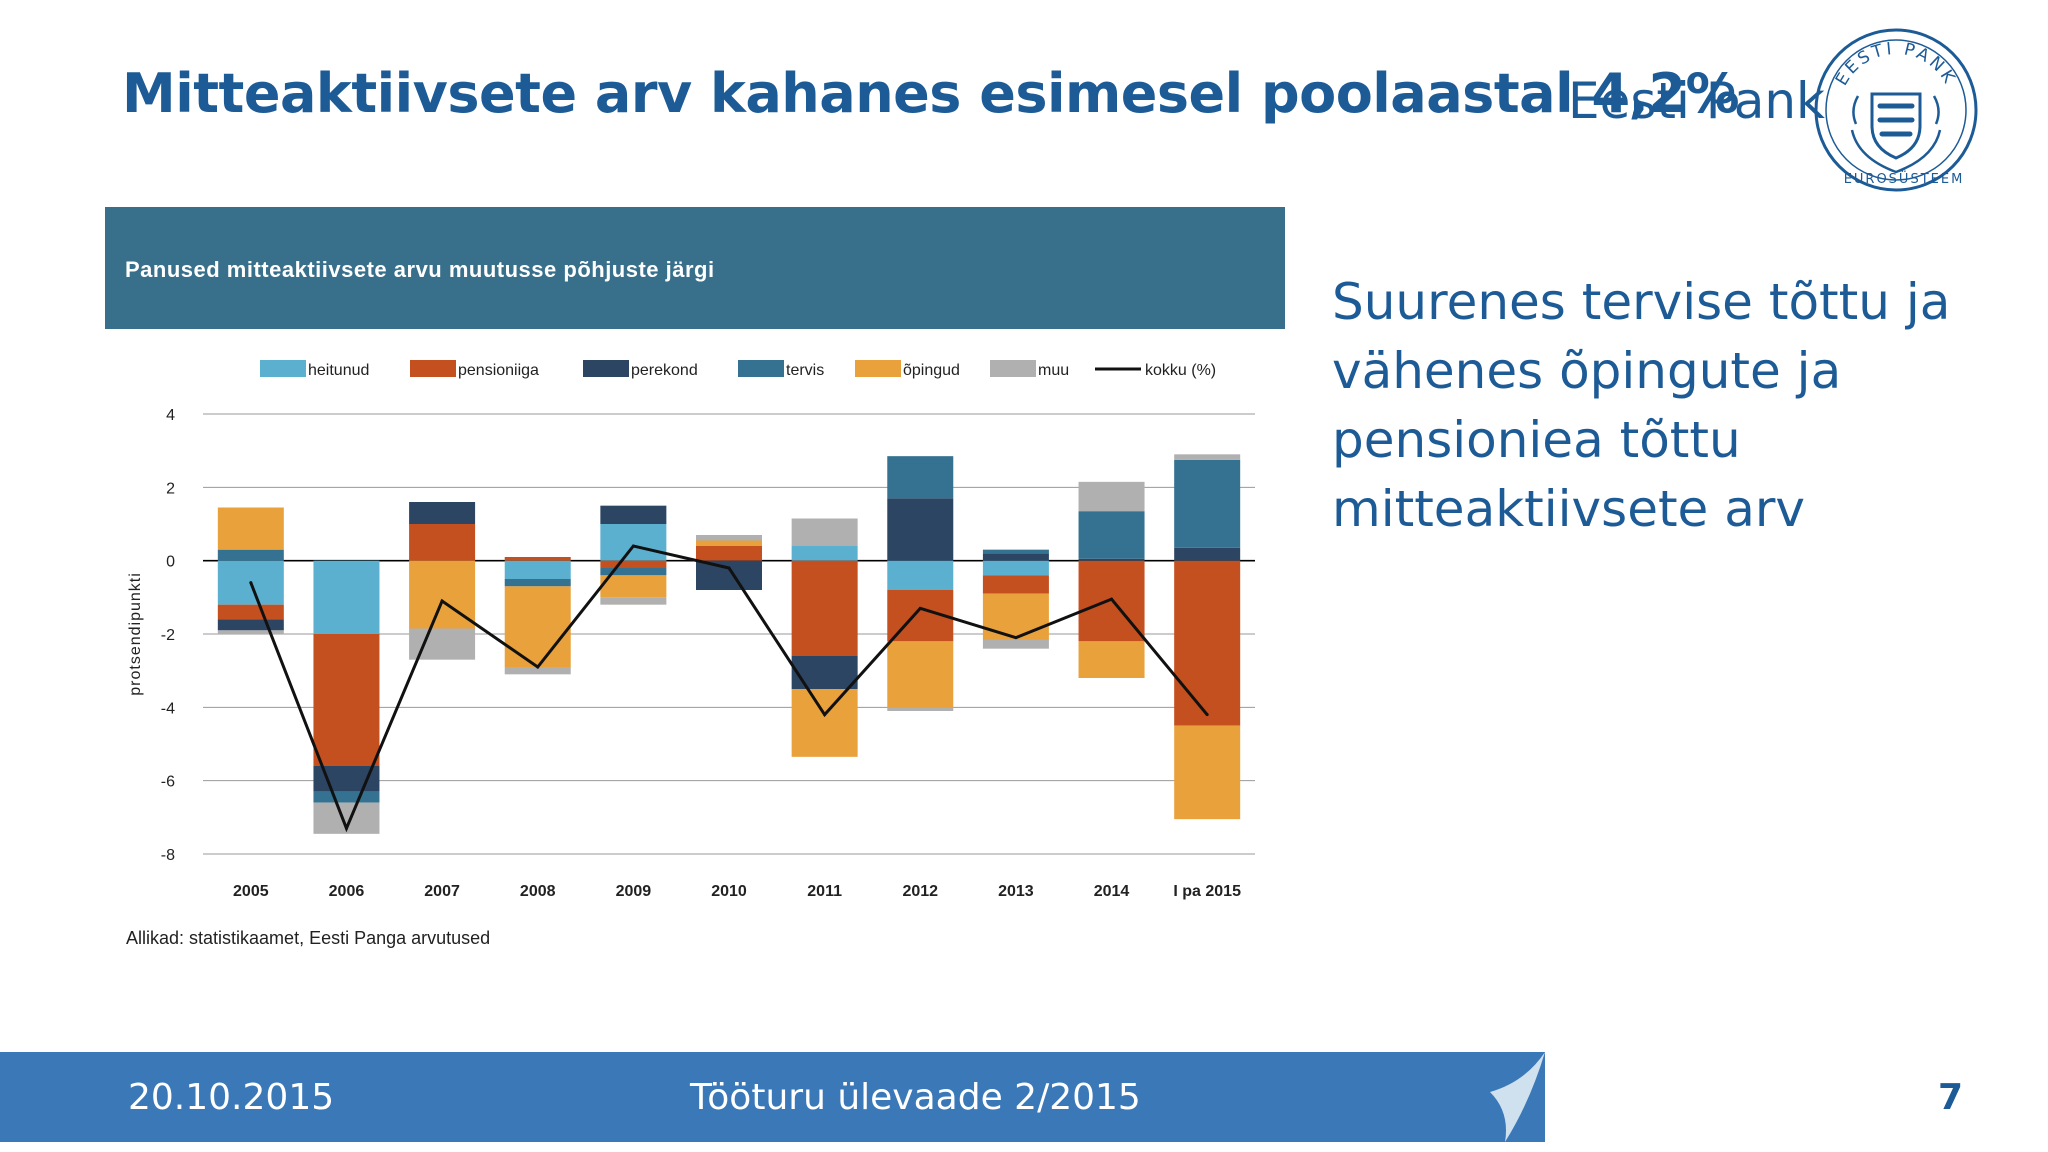 Image resolution: width=2048 pixels, height=1152 pixels. Describe the element at coordinates (606, 368) in the screenshot. I see `legend-swatch-perekond` at that location.